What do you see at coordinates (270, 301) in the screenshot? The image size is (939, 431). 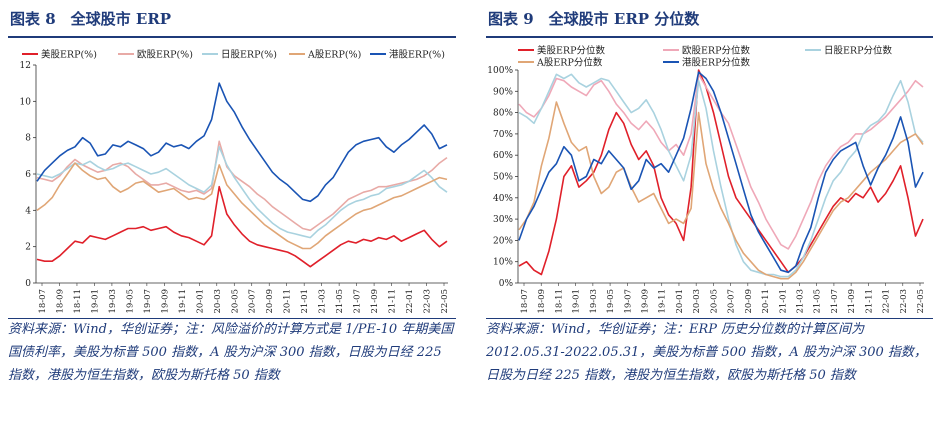 I see `fig8-x-tick-label: 20-09` at bounding box center [270, 301].